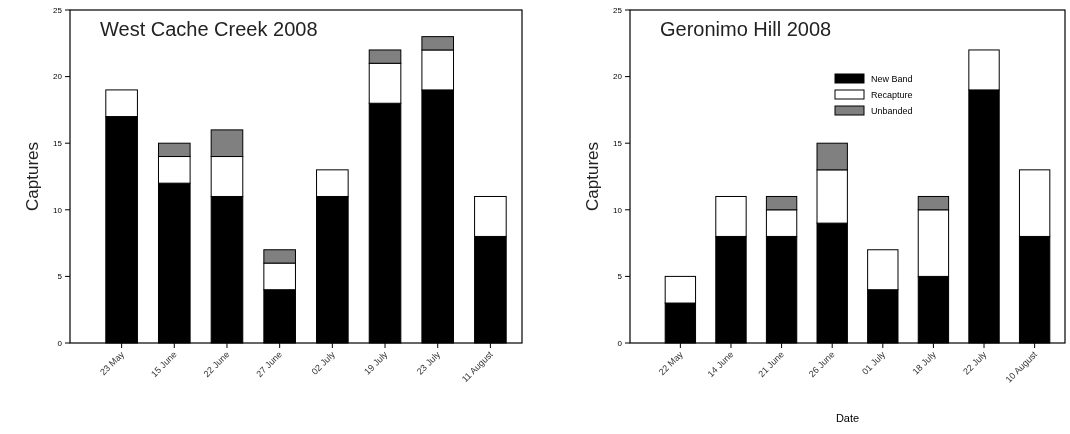  What do you see at coordinates (376, 363) in the screenshot?
I see `x-tick-label: 19 July` at bounding box center [376, 363].